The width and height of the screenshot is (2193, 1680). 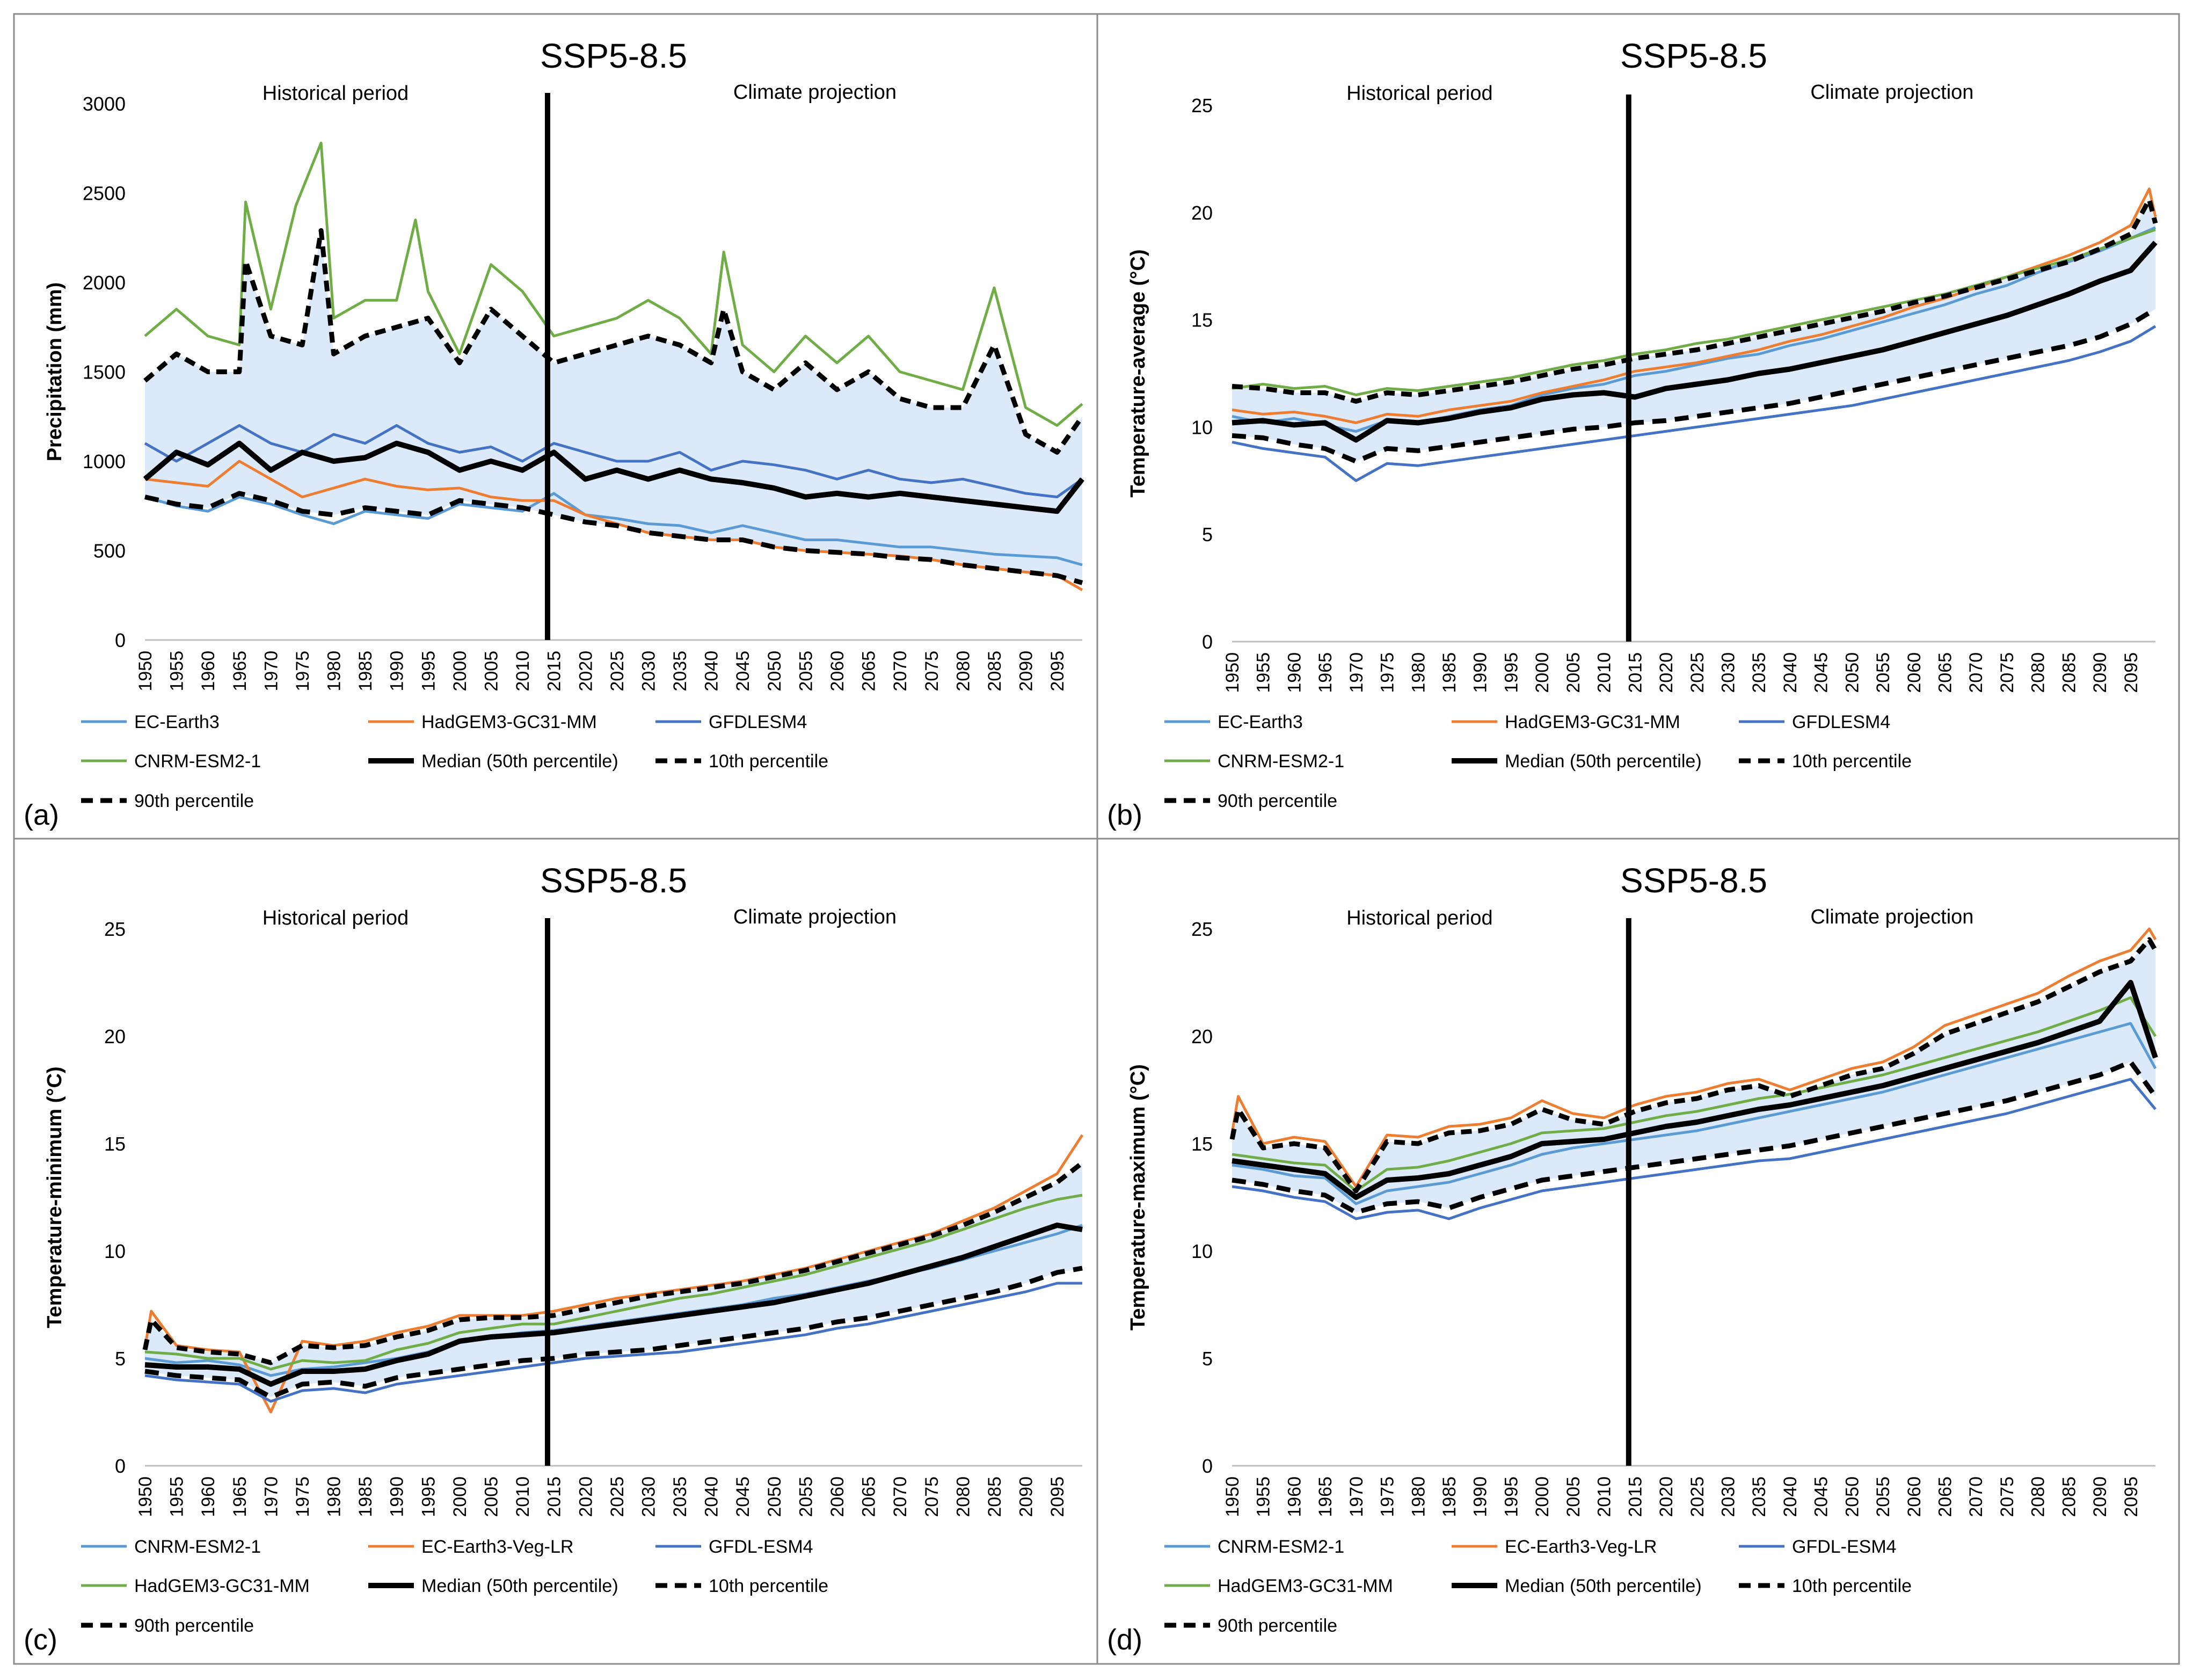 I want to click on series-line-median-50th-percentile, so click(x=613, y=1305).